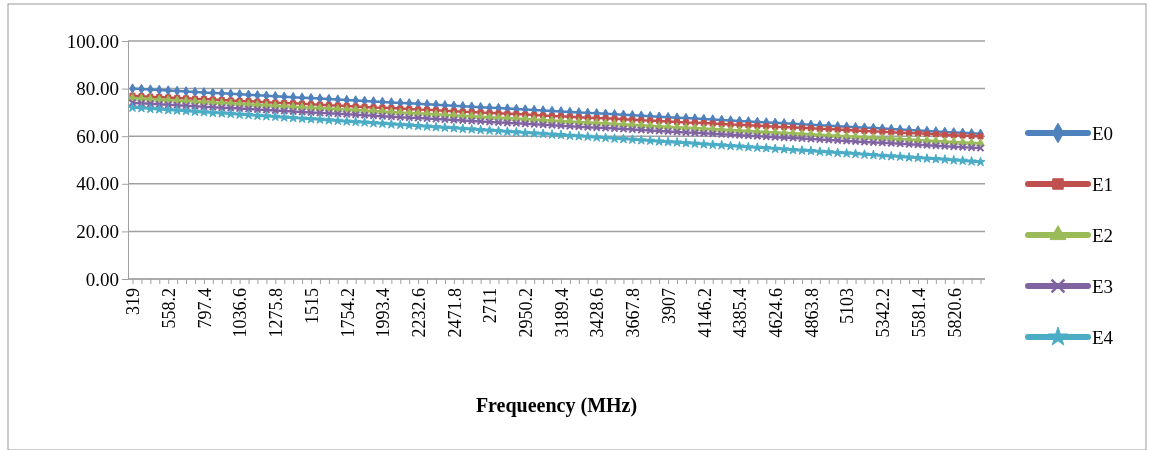 The image size is (1150, 450). I want to click on x-tick-label: 3189.4, so click(561, 313).